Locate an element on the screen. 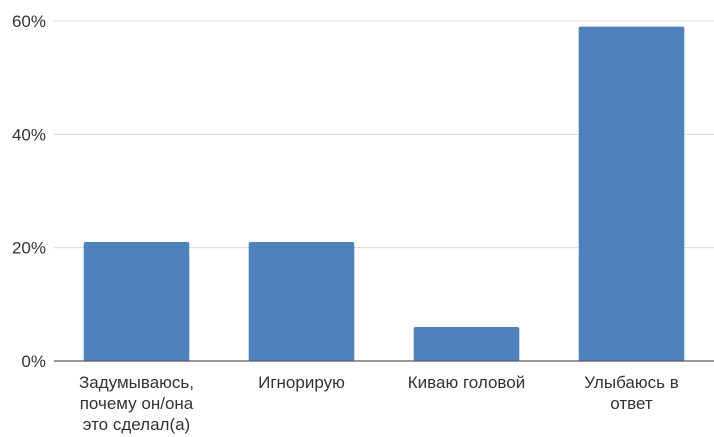  x-tick-label: Киваю головой is located at coordinates (466, 382).